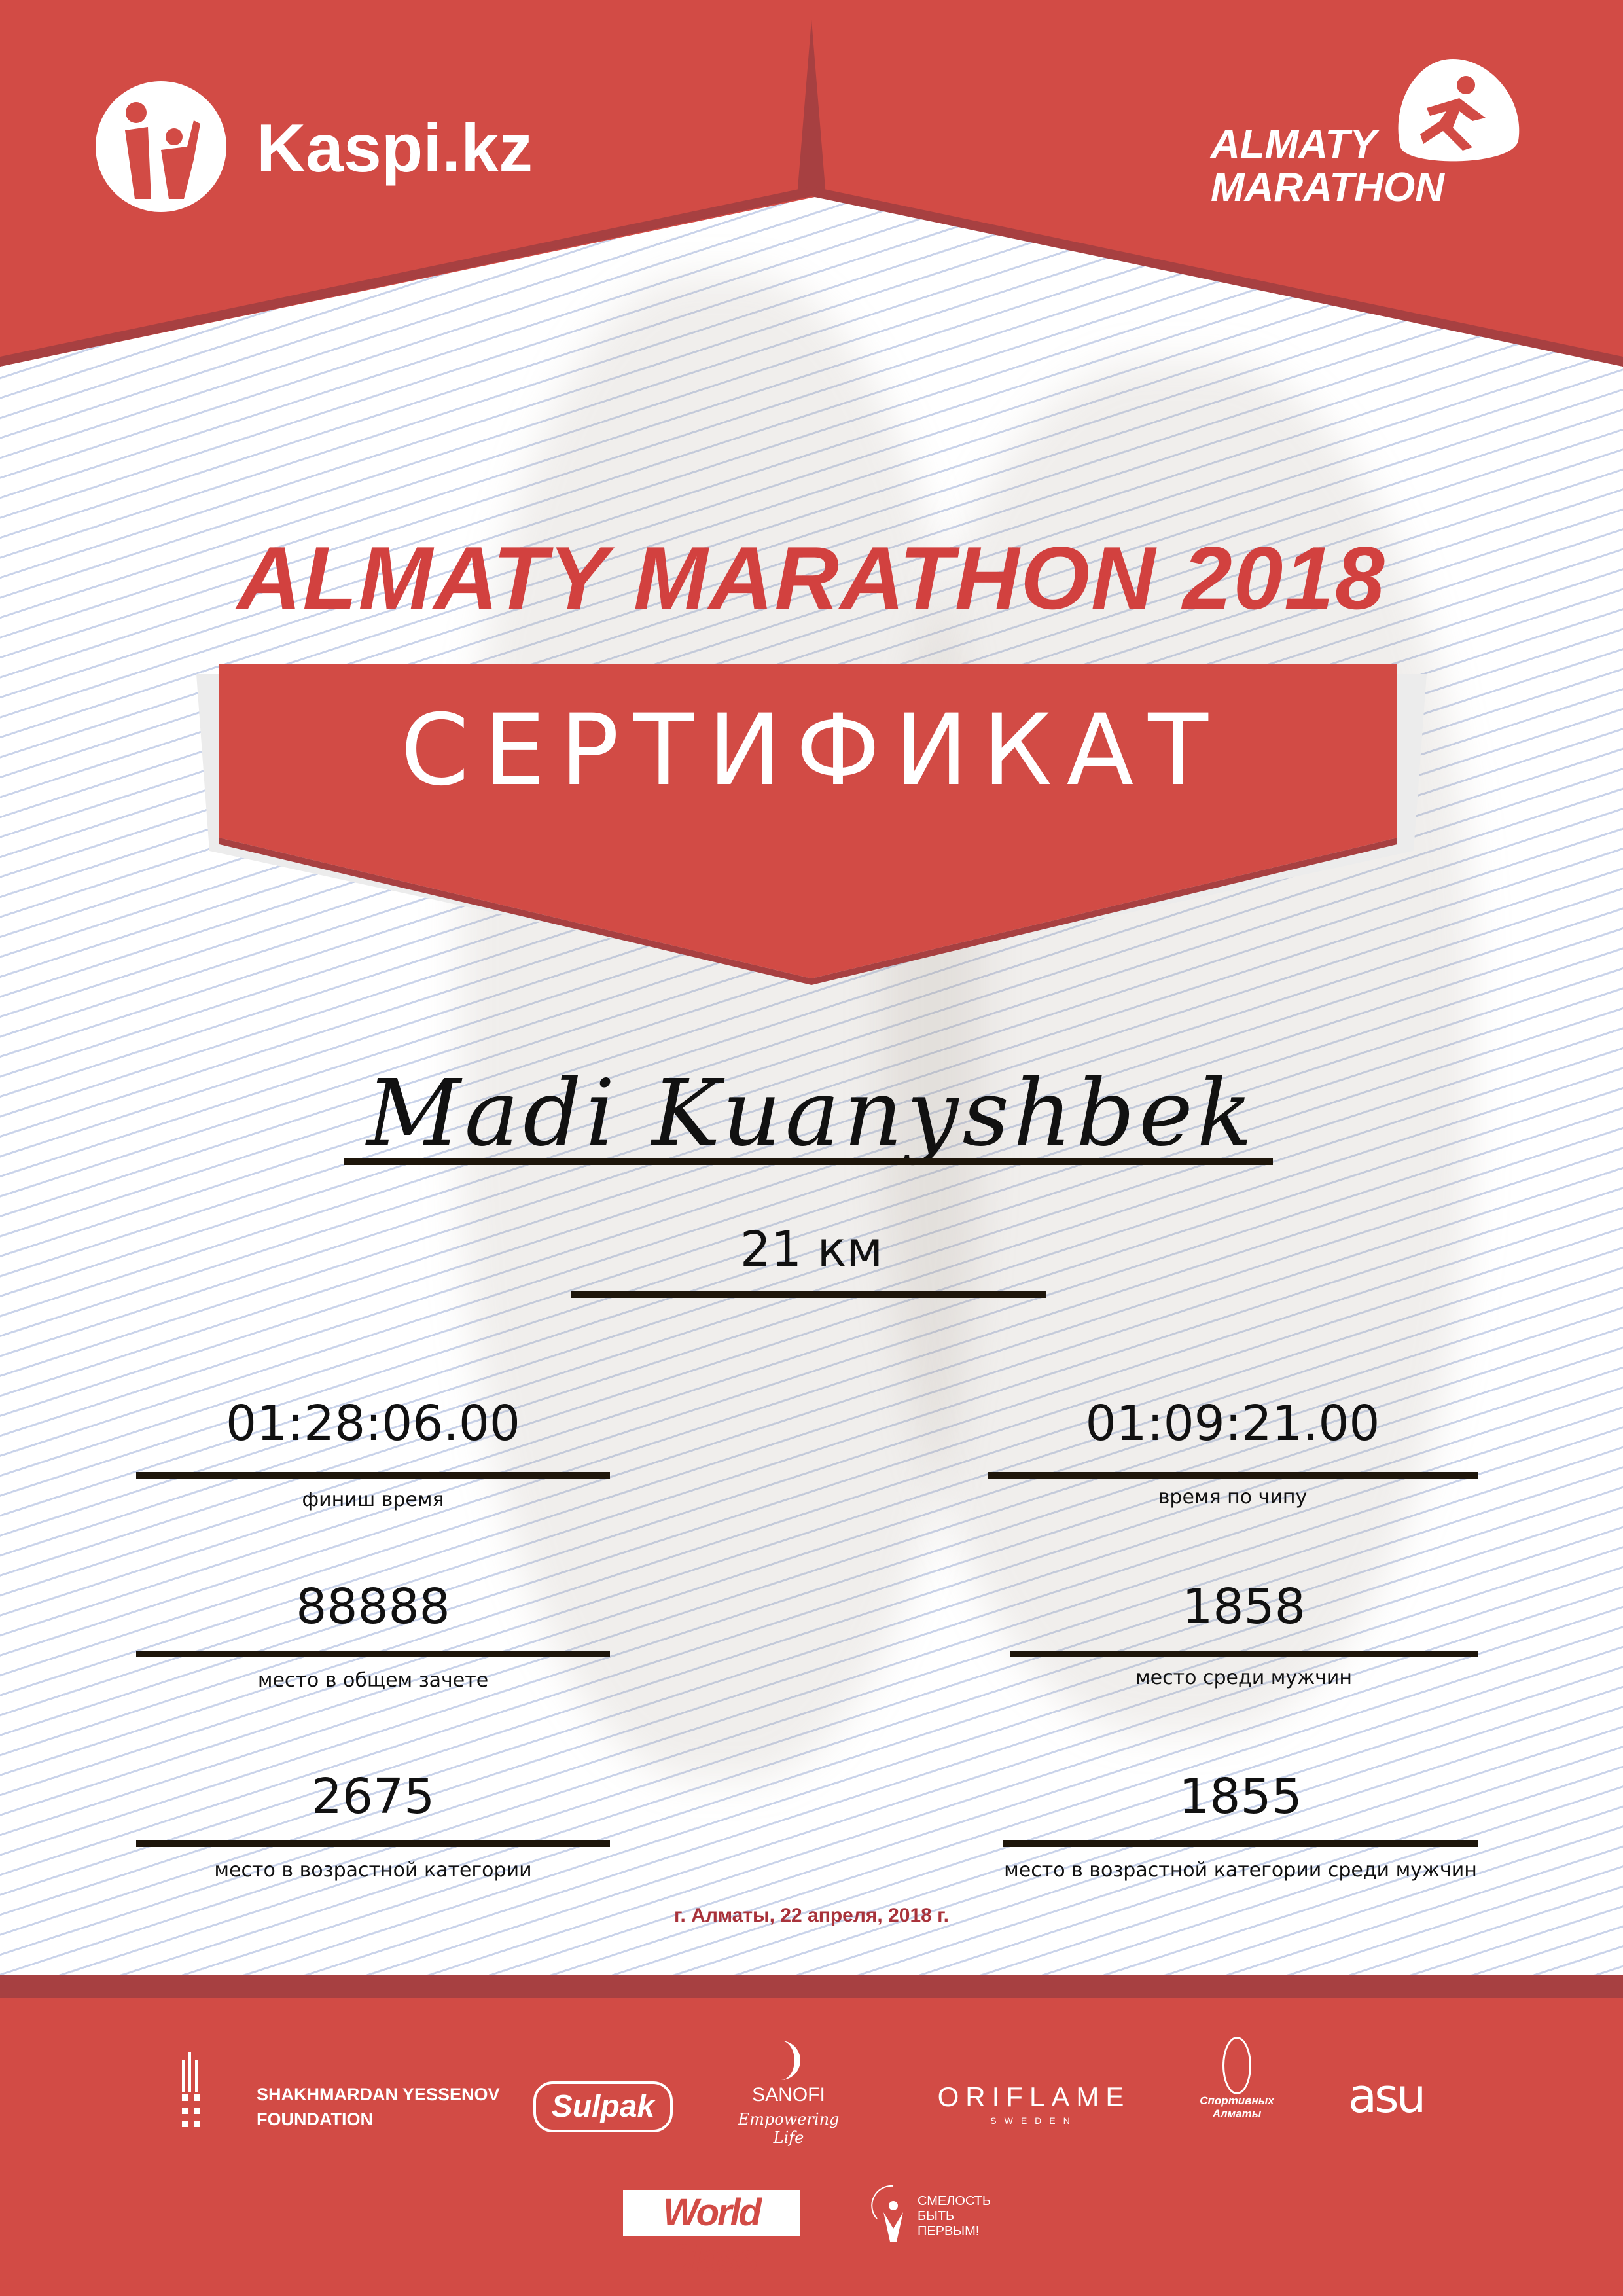  What do you see at coordinates (808, 1161) in the screenshot?
I see `name-underline` at bounding box center [808, 1161].